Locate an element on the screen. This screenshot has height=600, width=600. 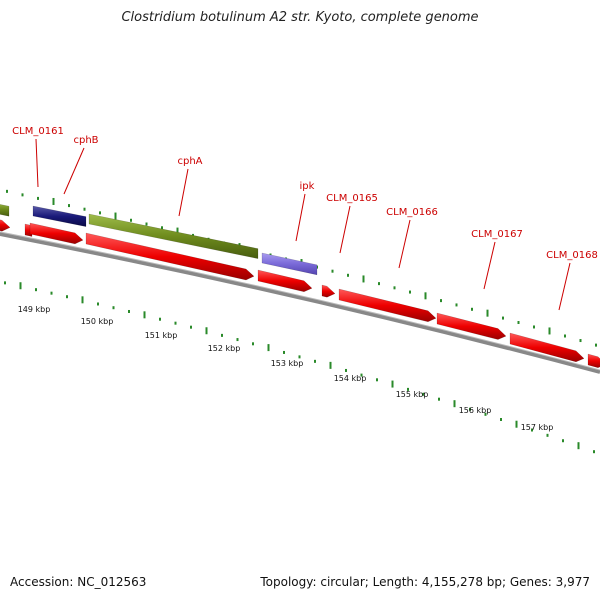
scale-label: 150 kbp is located at coordinates (97, 321).